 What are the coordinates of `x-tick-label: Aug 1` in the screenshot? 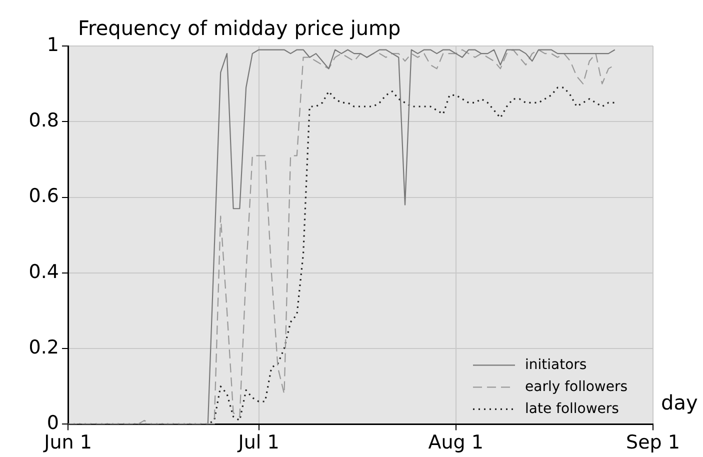 It's located at (456, 443).